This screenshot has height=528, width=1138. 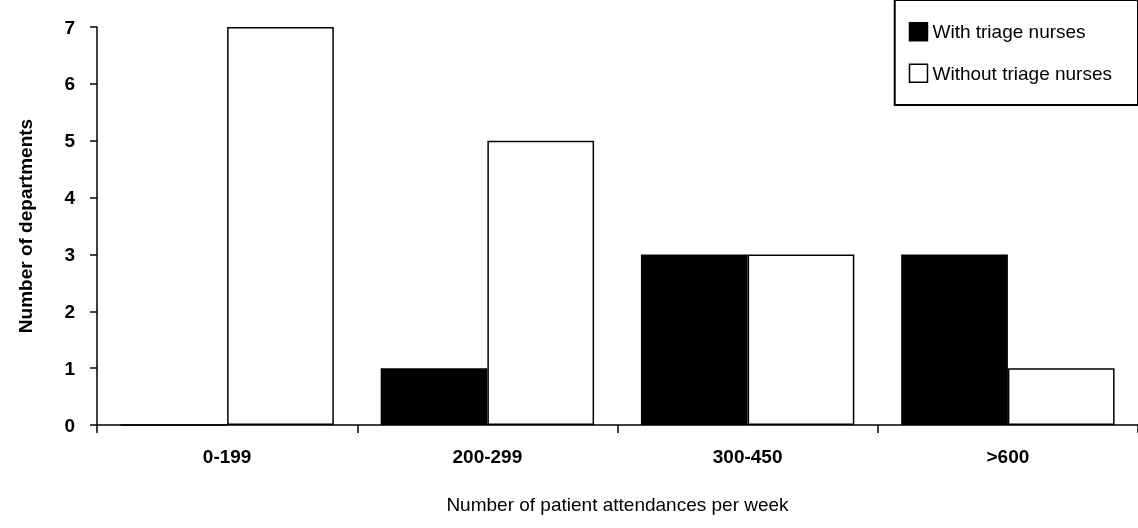 What do you see at coordinates (70, 368) in the screenshot?
I see `y-tick-label: 1` at bounding box center [70, 368].